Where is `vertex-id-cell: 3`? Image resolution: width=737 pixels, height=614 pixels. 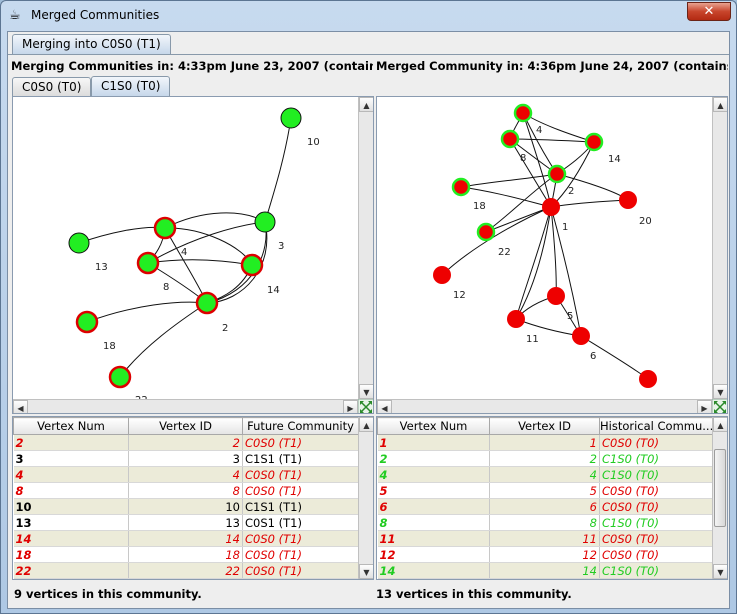 vertex-id-cell: 3 is located at coordinates (185, 458).